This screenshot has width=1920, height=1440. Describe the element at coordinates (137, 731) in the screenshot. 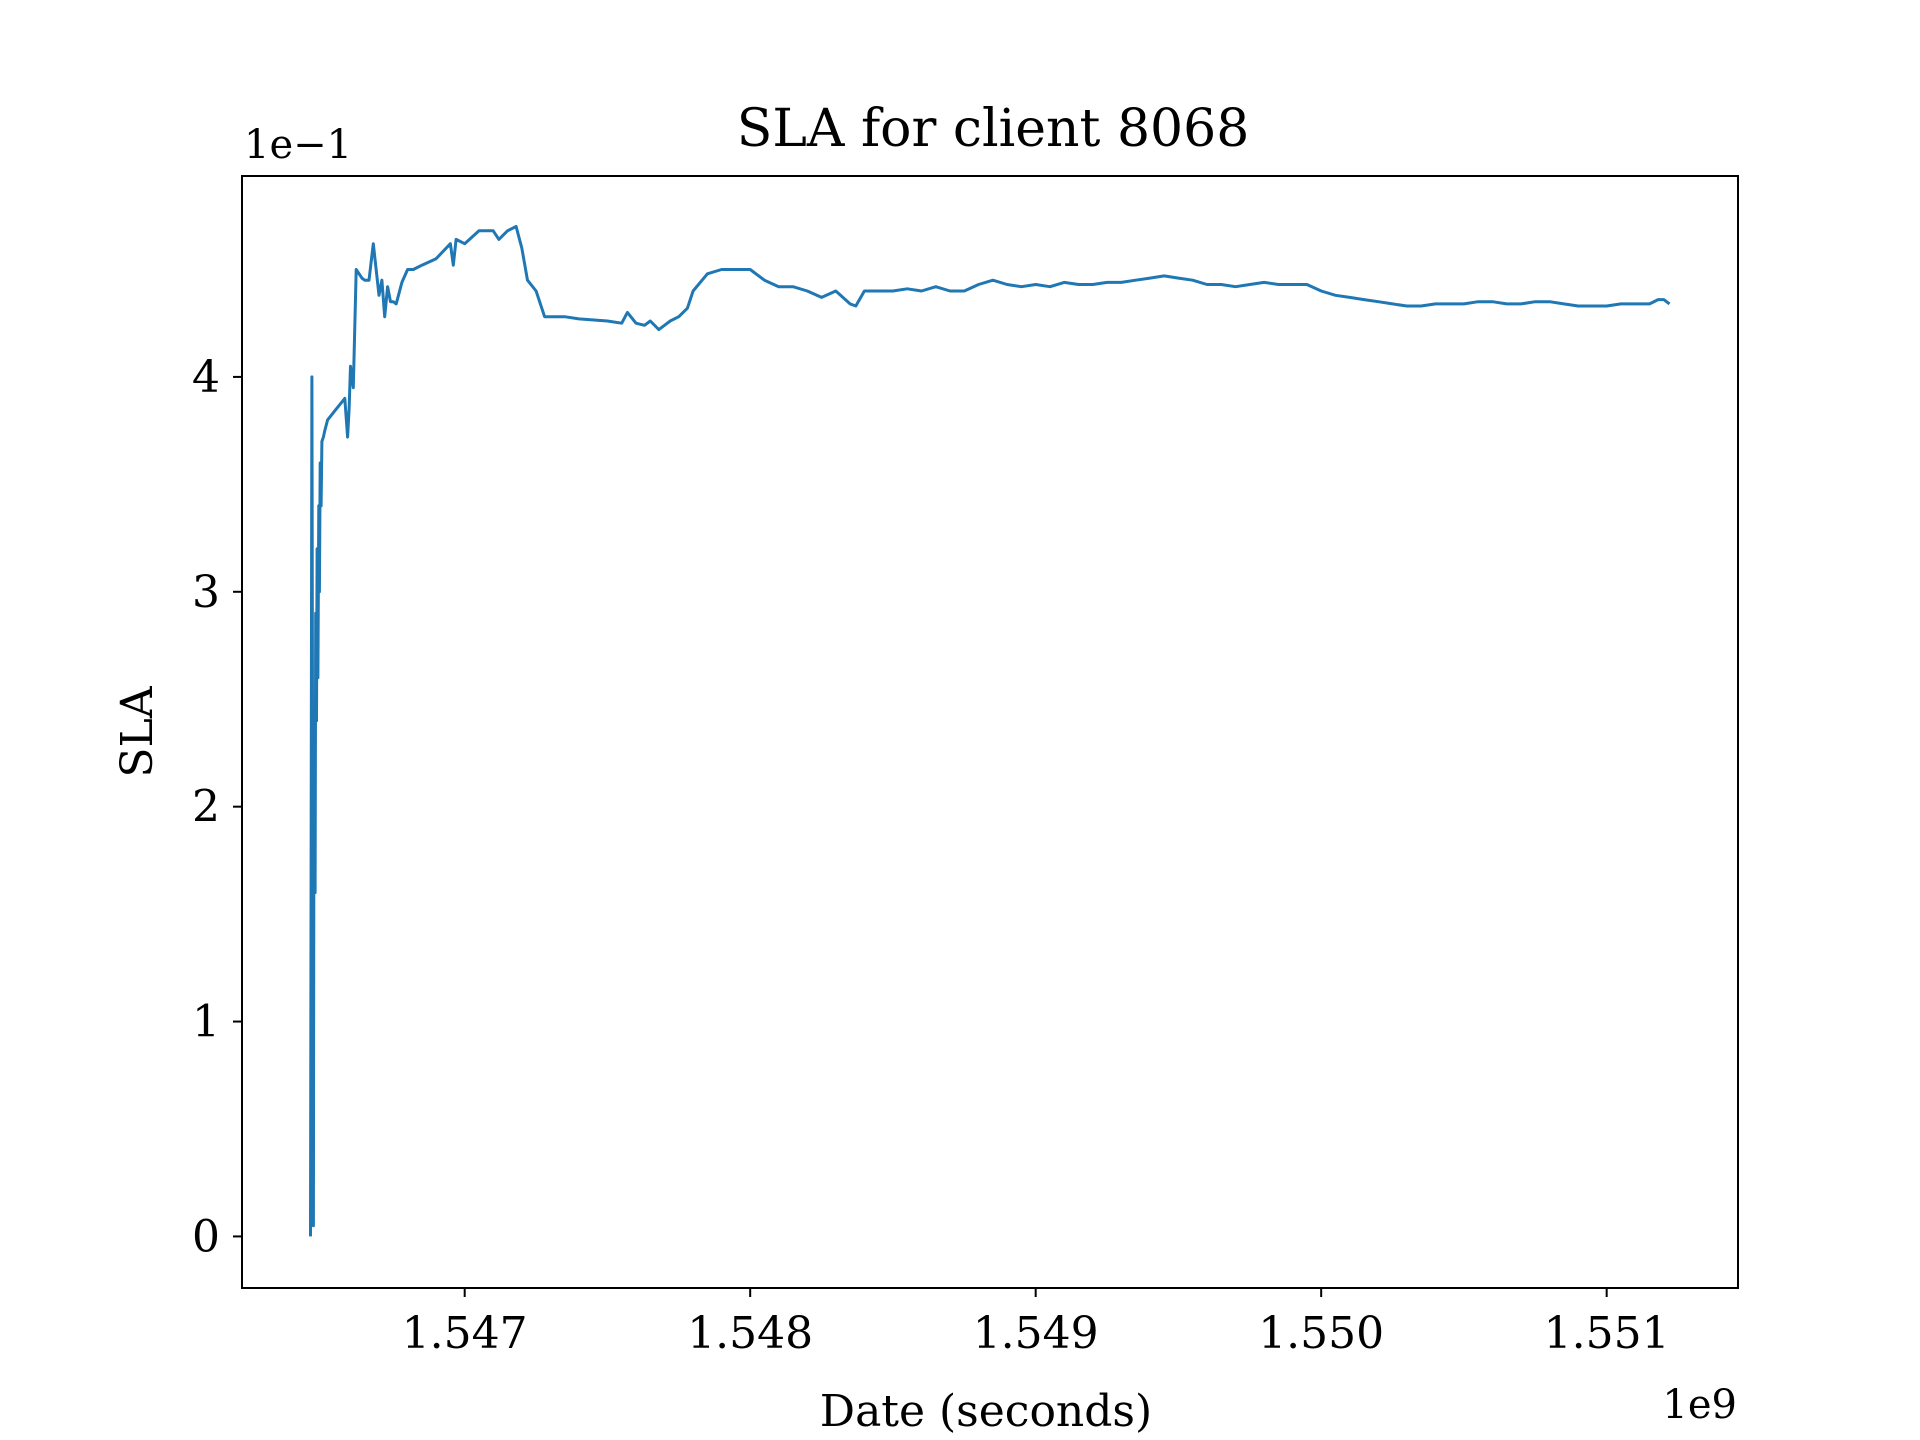

I see `y-axis-label: SLA` at that location.